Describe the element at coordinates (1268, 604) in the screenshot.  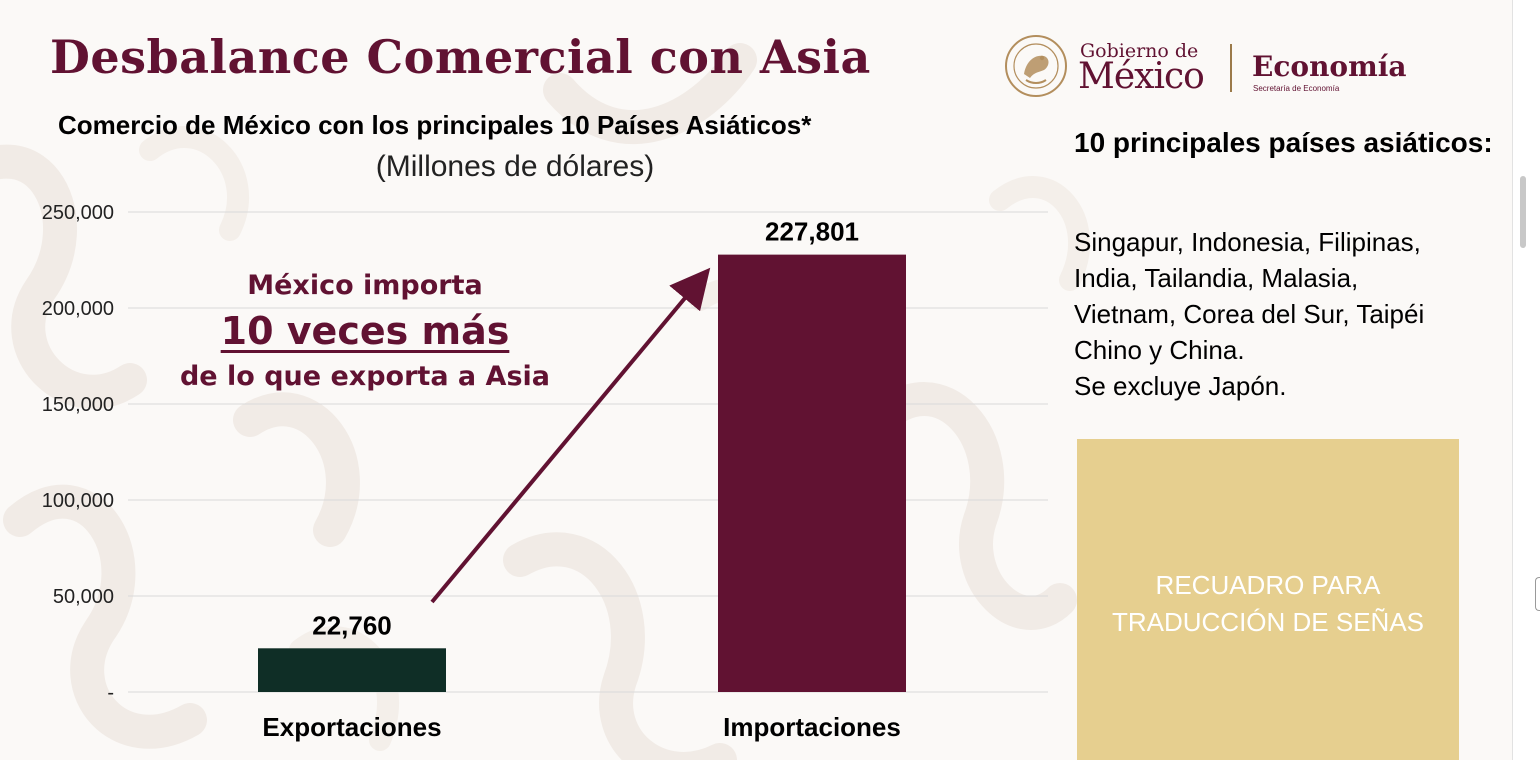
I see `sign-box-text: RECUADRO PARA TRADUCCIÓN DE SEÑAS` at that location.